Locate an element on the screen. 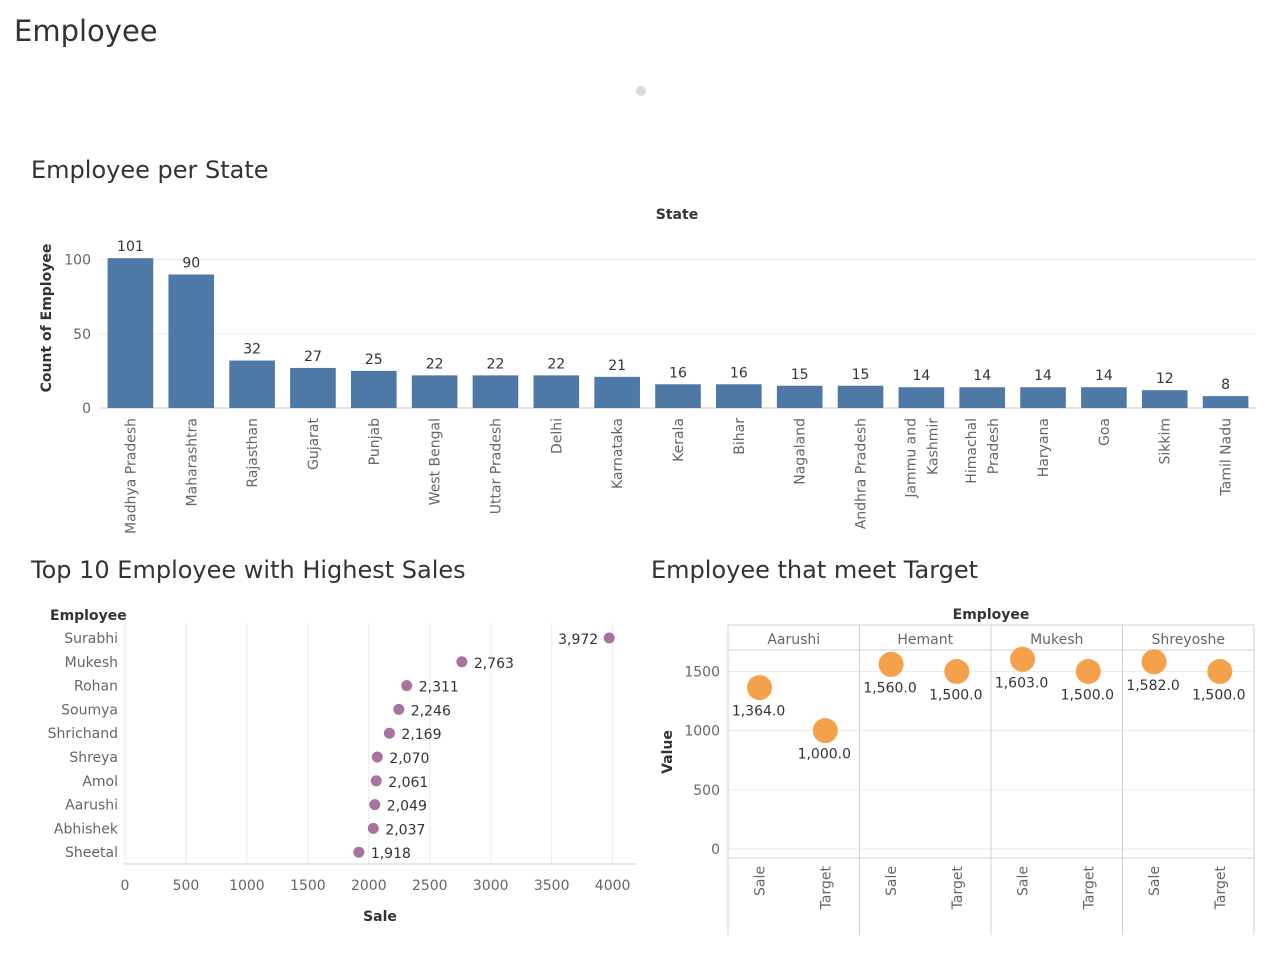 The height and width of the screenshot is (959, 1279). sale-value-label: 2,049 is located at coordinates (407, 807).